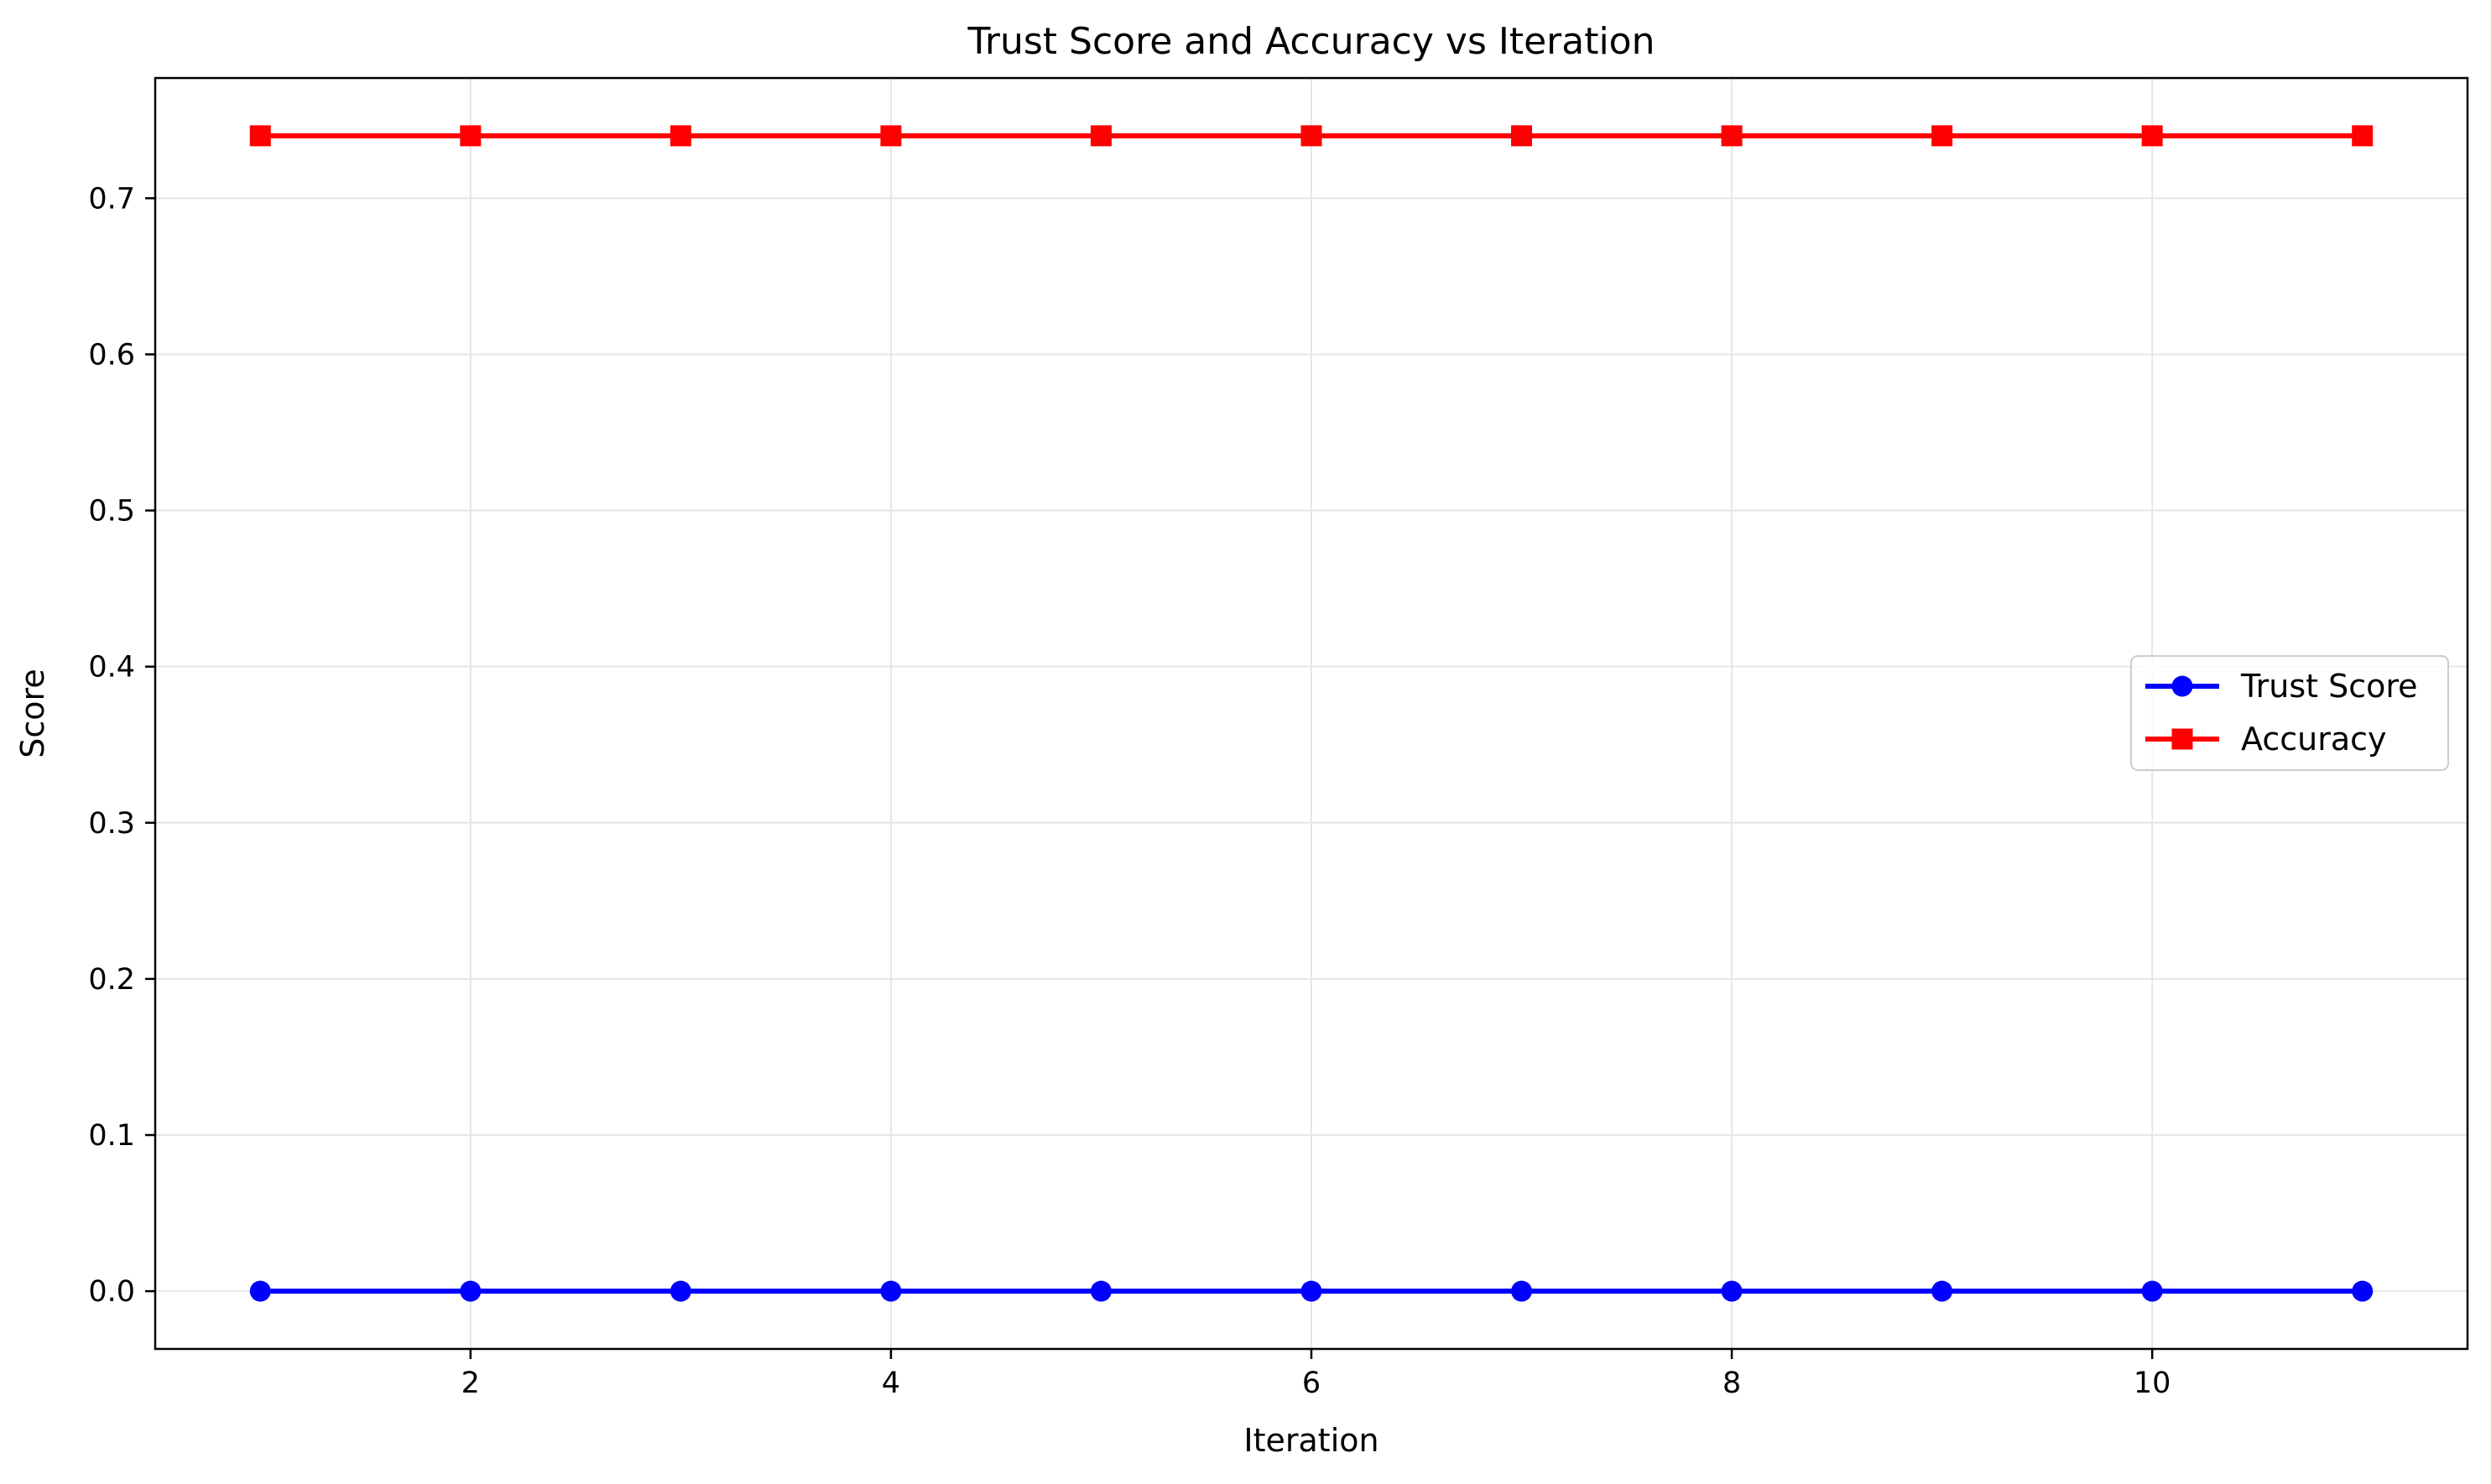  I want to click on series-trust-score, so click(1311, 1291).